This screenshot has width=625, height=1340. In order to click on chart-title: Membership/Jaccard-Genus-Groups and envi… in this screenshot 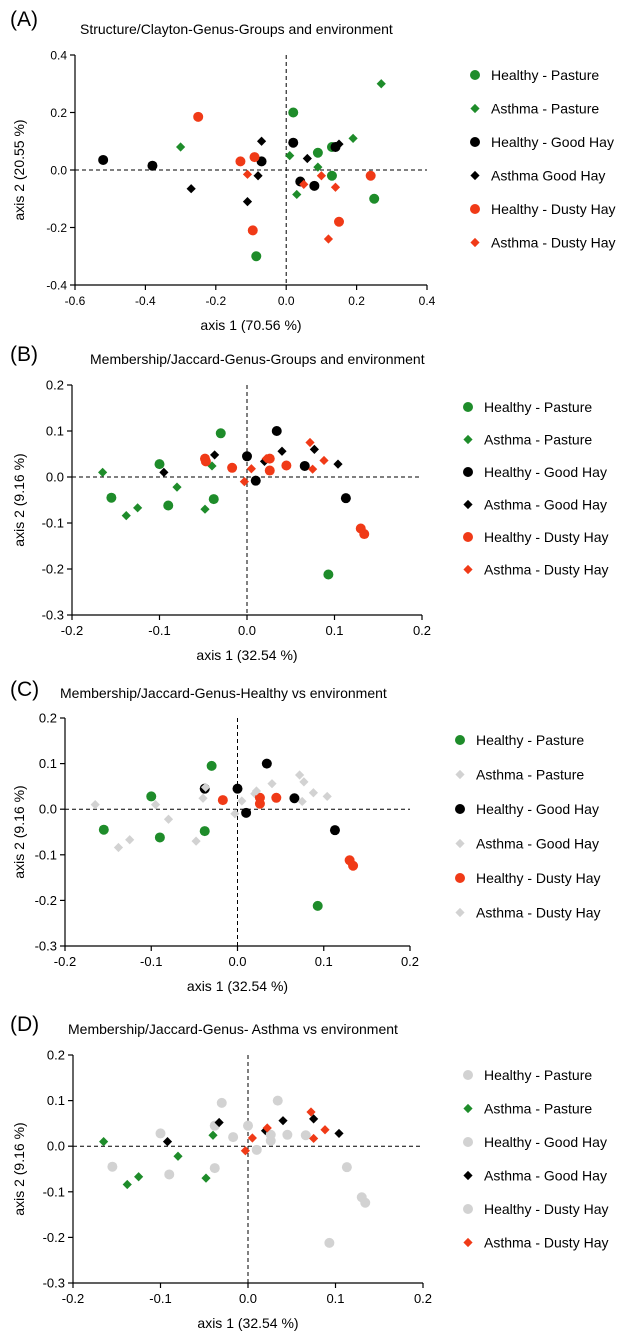, I will do `click(257, 359)`.